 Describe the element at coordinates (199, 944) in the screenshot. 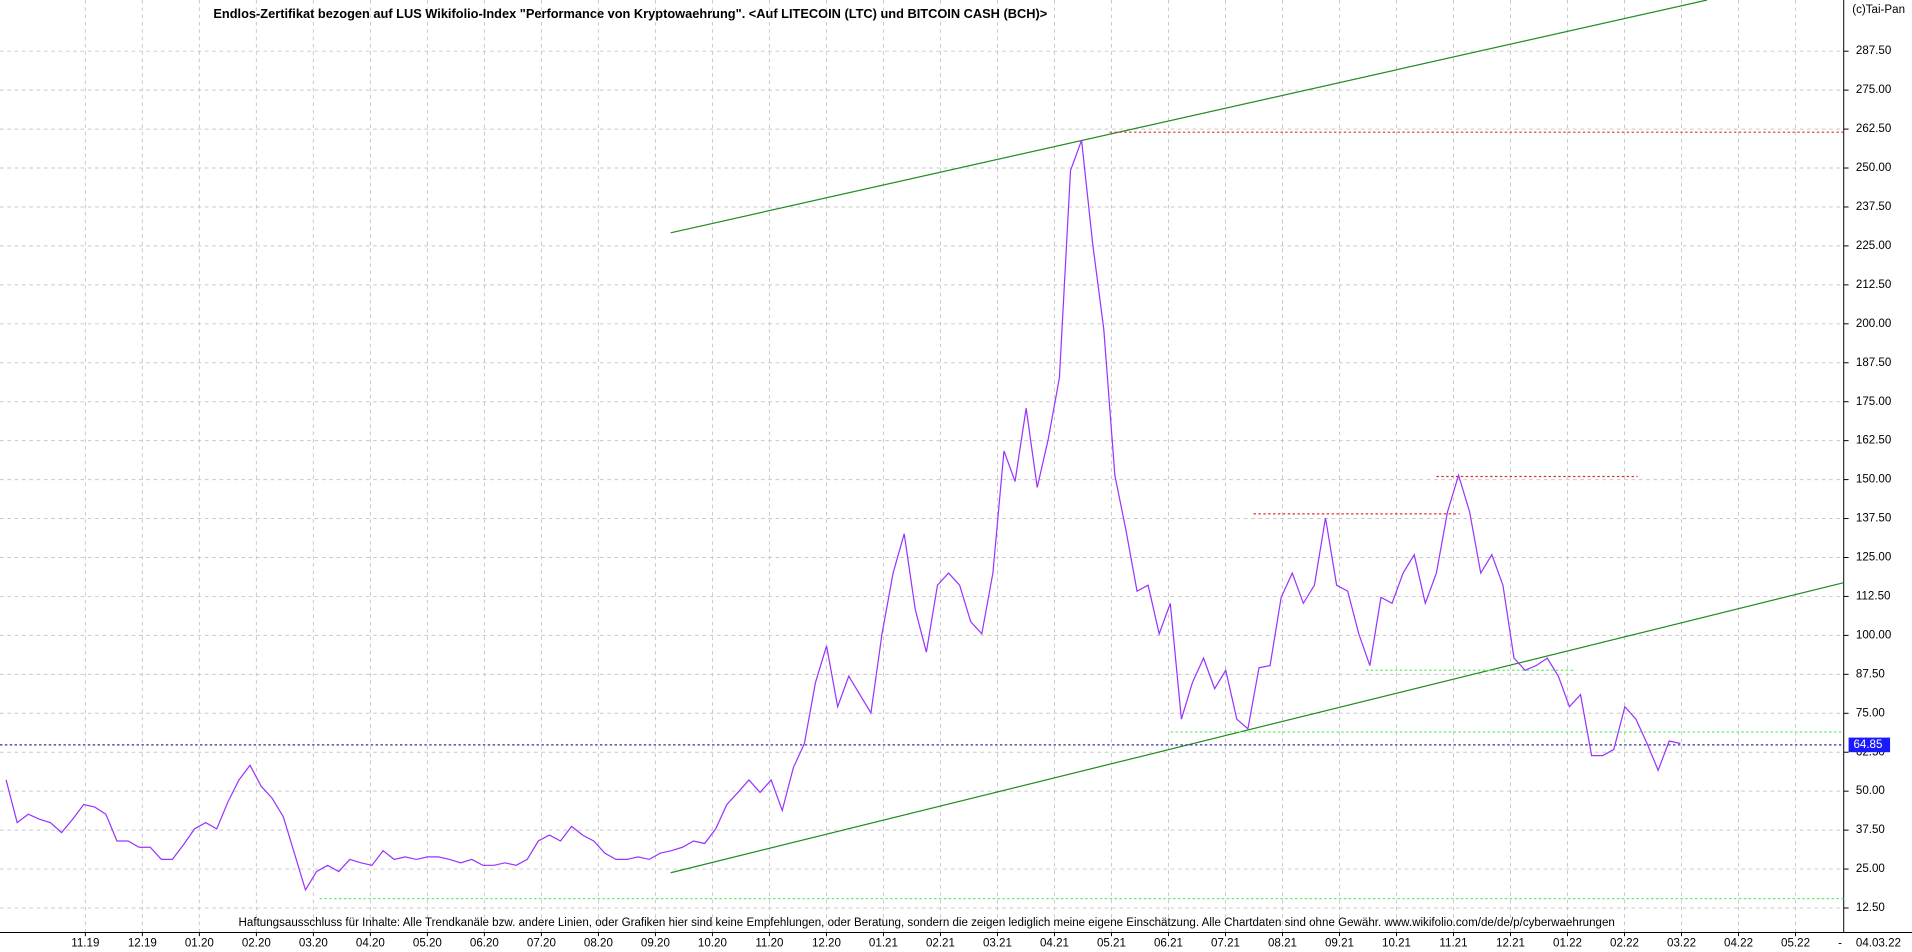

I see `x-tick-label: 01.20` at that location.